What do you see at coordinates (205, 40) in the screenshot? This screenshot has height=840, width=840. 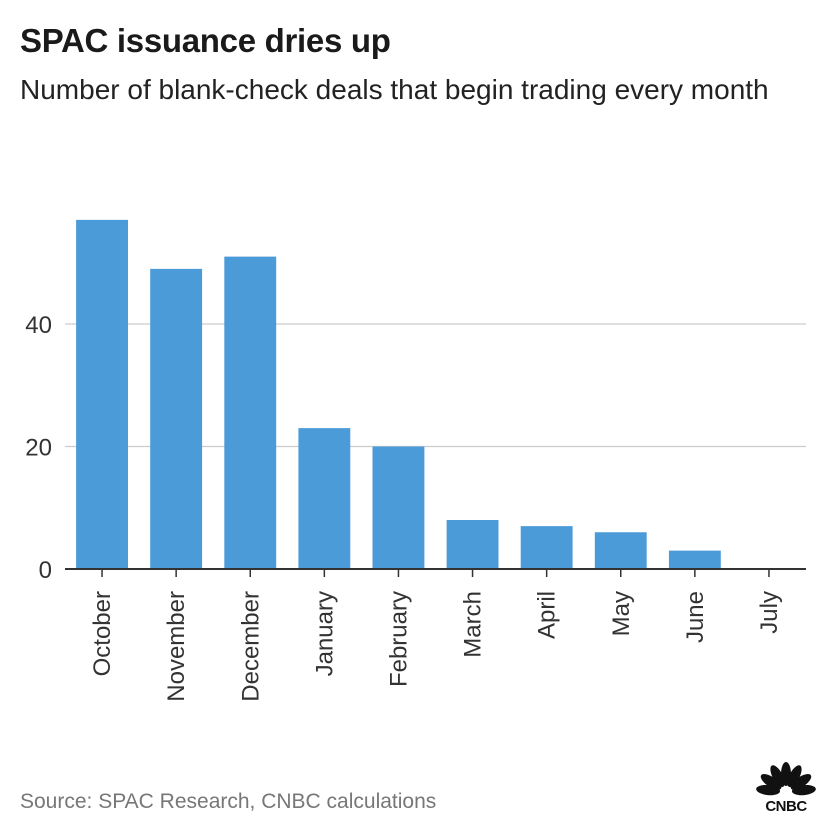 I see `chart-title: SPAC issuance dries up` at bounding box center [205, 40].